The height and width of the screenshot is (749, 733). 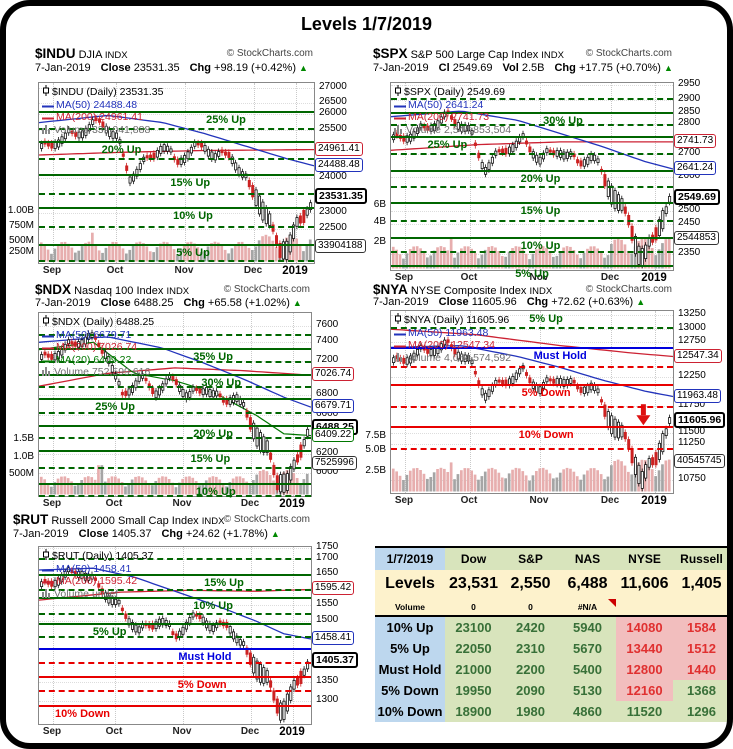 What do you see at coordinates (98, 360) in the screenshot?
I see `legend-entry: MA(20) 6409.22` at bounding box center [98, 360].